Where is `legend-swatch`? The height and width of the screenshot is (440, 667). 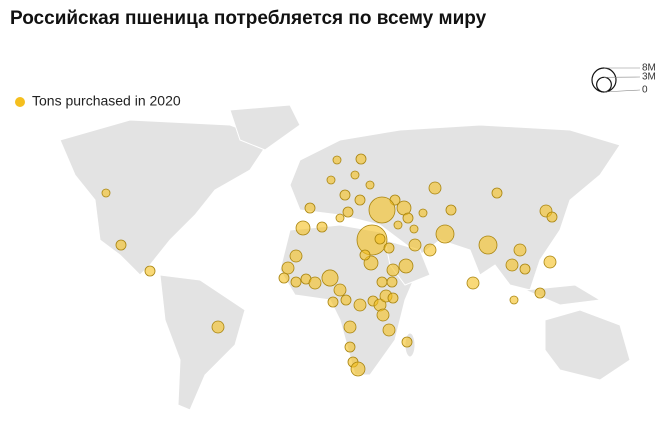
legend-swatch is located at coordinates (20, 102).